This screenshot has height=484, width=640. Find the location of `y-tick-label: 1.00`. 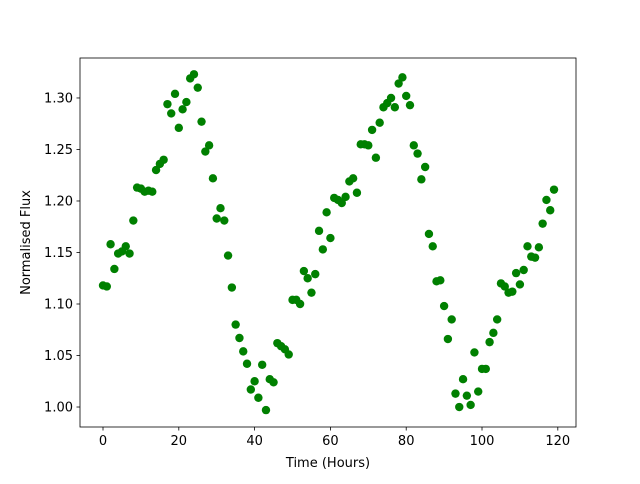

y-tick-label: 1.00 is located at coordinates (58, 408).